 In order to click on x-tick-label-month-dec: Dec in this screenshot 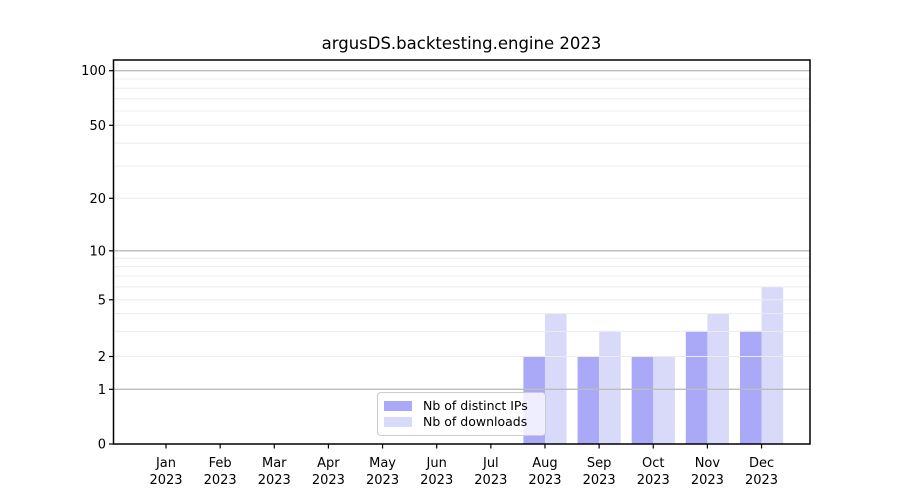, I will do `click(761, 463)`.